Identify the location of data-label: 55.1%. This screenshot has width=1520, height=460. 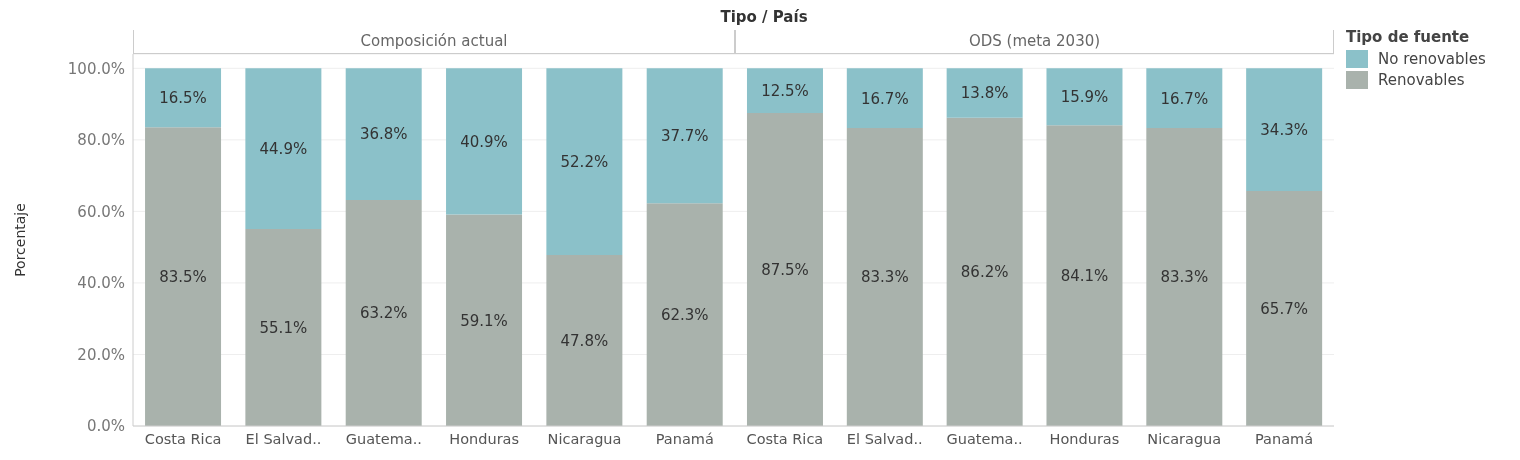
(283, 327).